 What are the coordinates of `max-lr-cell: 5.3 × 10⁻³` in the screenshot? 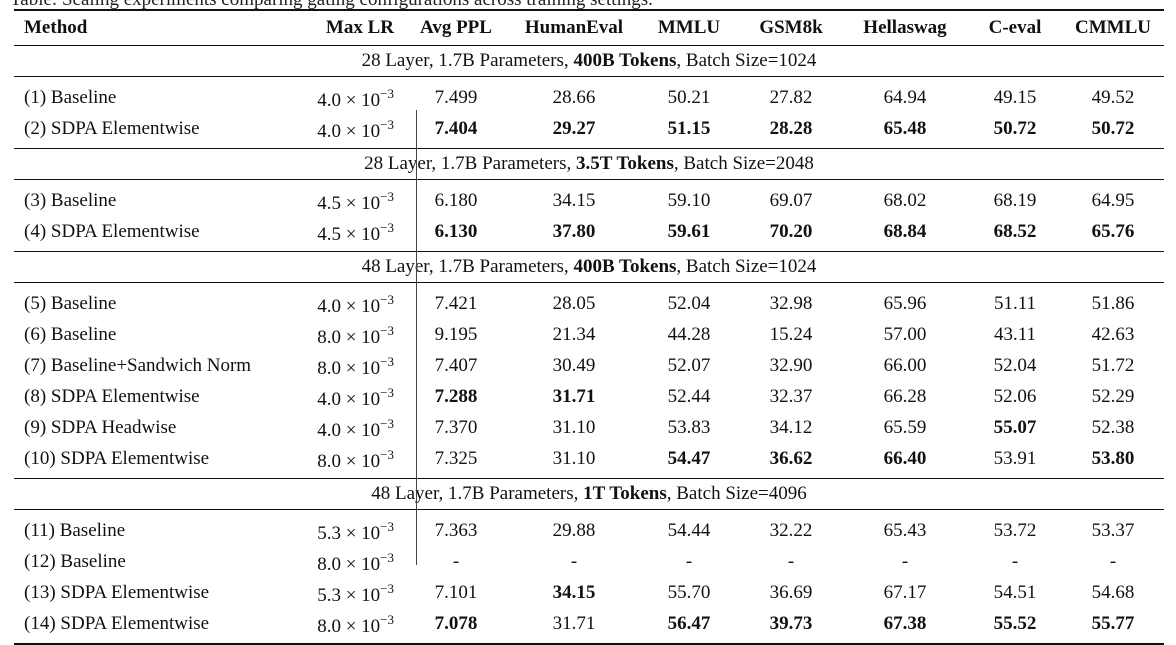 It's located at (342, 528).